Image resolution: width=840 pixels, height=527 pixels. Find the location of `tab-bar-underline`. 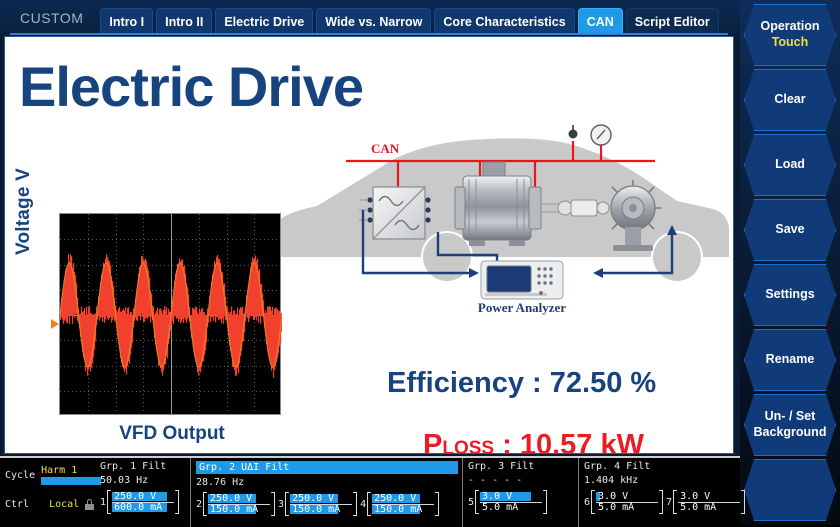

tab-bar-underline is located at coordinates (369, 34).